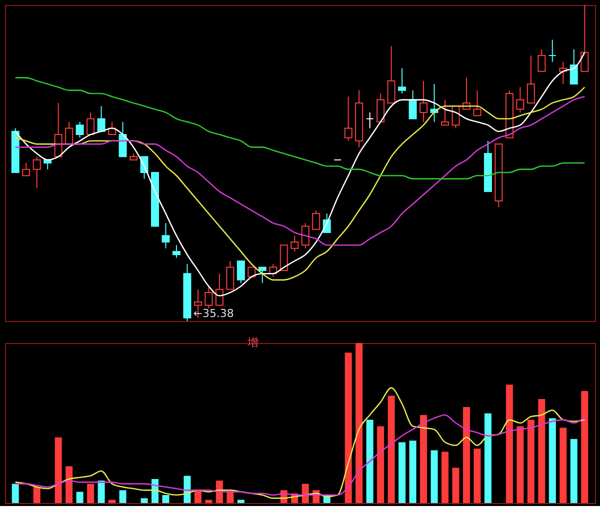 The image size is (600, 527). Describe the element at coordinates (252, 342) in the screenshot. I see `annotation: 增` at that location.